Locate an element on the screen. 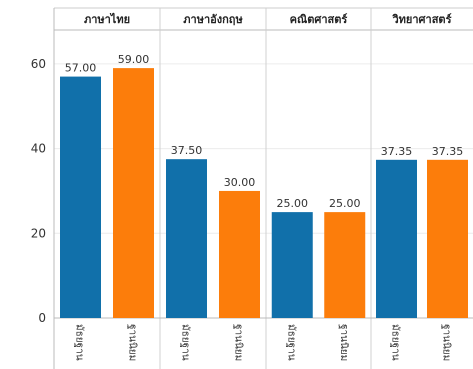  data-label: 59.00 is located at coordinates (134, 59).